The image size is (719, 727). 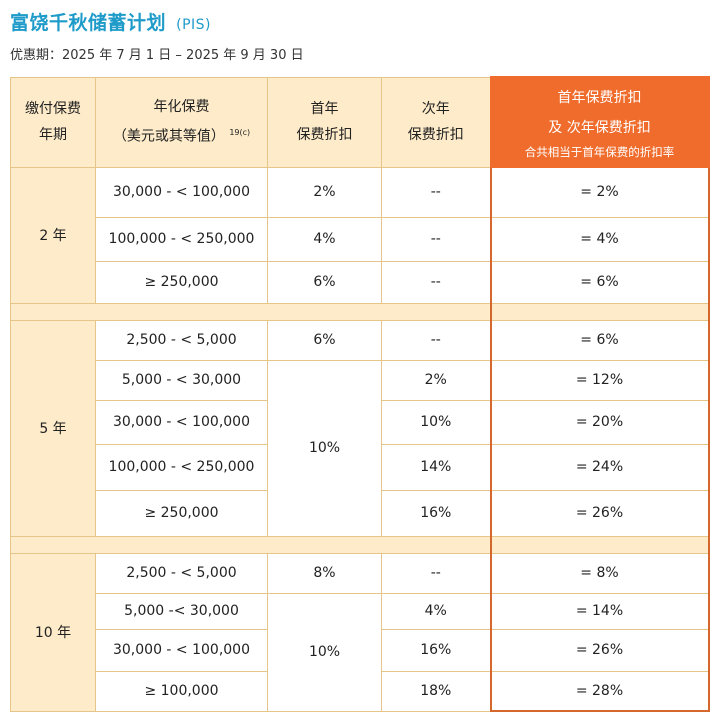 What do you see at coordinates (436, 691) in the screenshot?
I see `second-year-discount: 18%` at bounding box center [436, 691].